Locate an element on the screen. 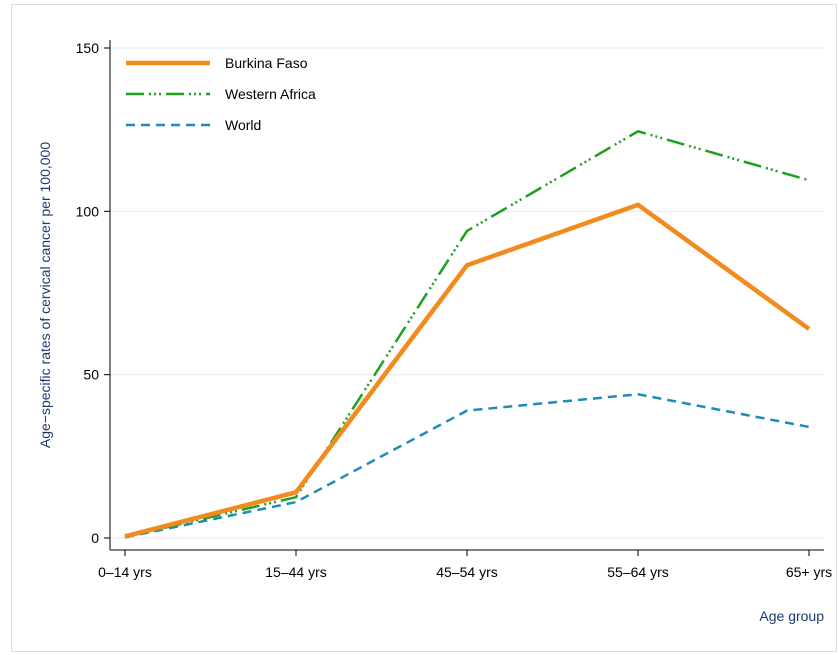  x-tick-label: 65+ yrs is located at coordinates (809, 572).